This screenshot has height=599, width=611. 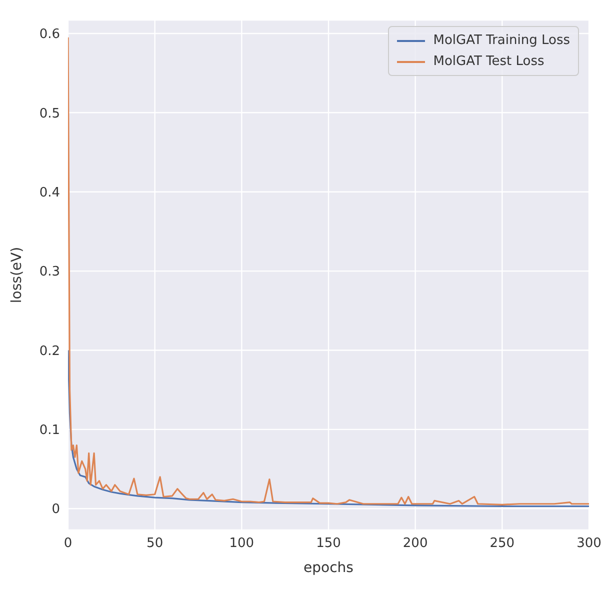 What do you see at coordinates (49, 272) in the screenshot?
I see `y-tick-label: 0.3` at bounding box center [49, 272].